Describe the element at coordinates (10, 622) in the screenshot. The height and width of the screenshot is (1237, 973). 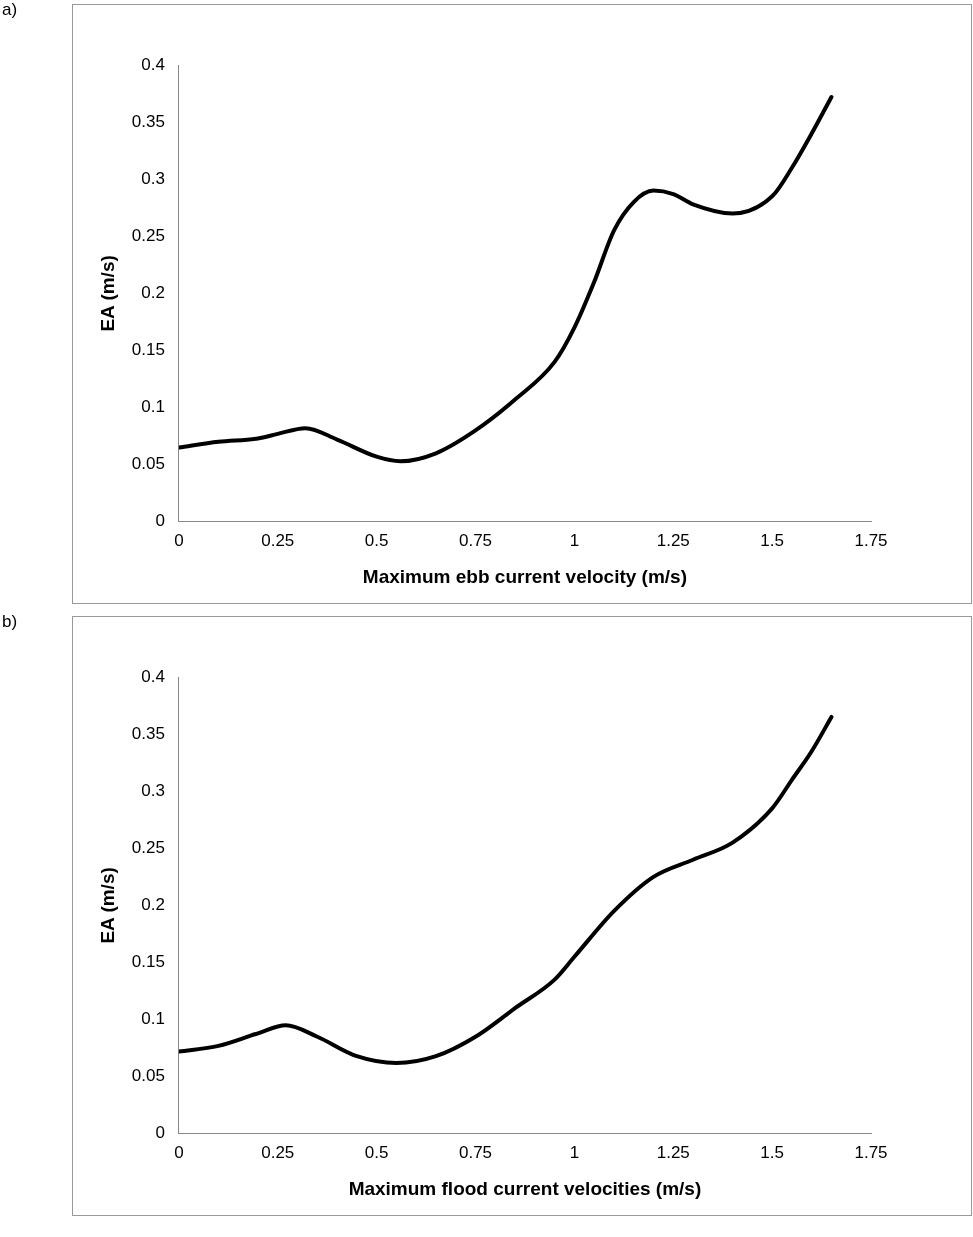
I see `text: b)` at that location.